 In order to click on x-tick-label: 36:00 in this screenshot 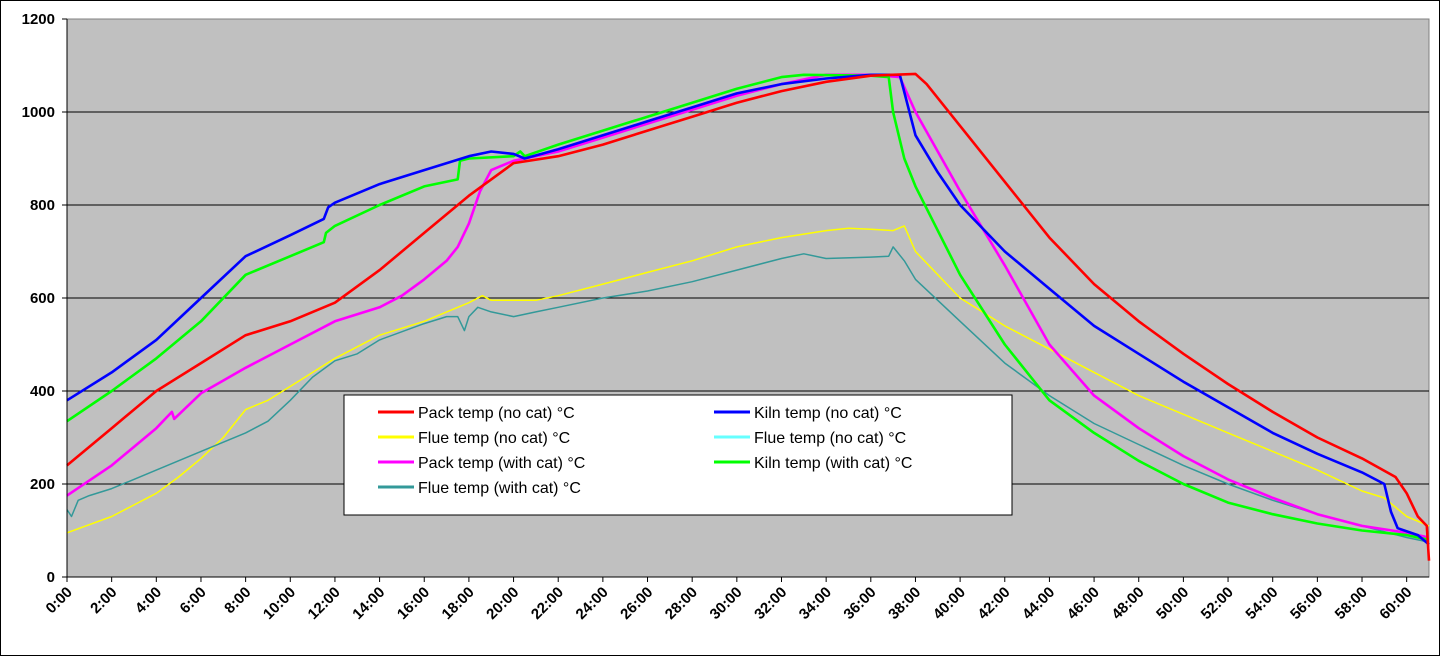, I will do `click(859, 603)`.